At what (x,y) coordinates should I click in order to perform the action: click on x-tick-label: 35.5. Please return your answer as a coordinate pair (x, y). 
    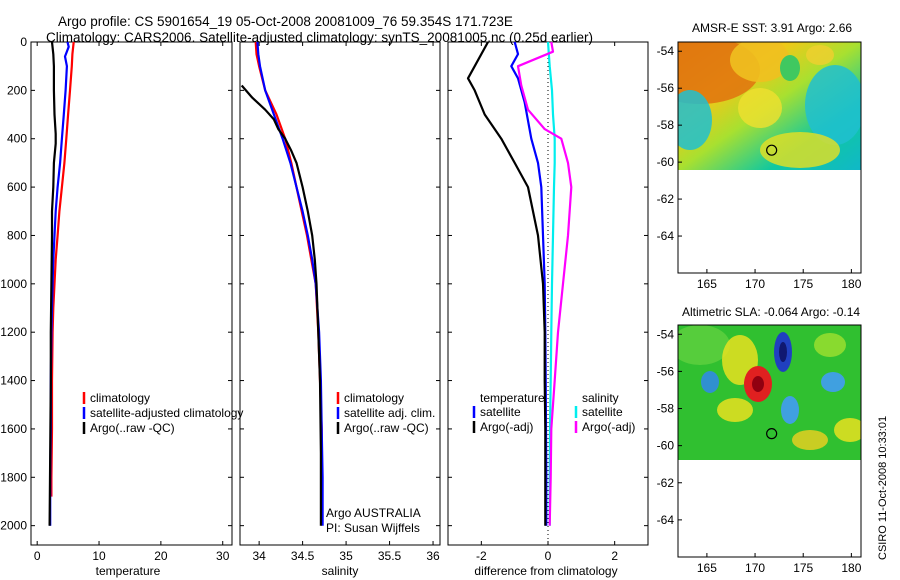
    Looking at the image, I should click on (390, 556).